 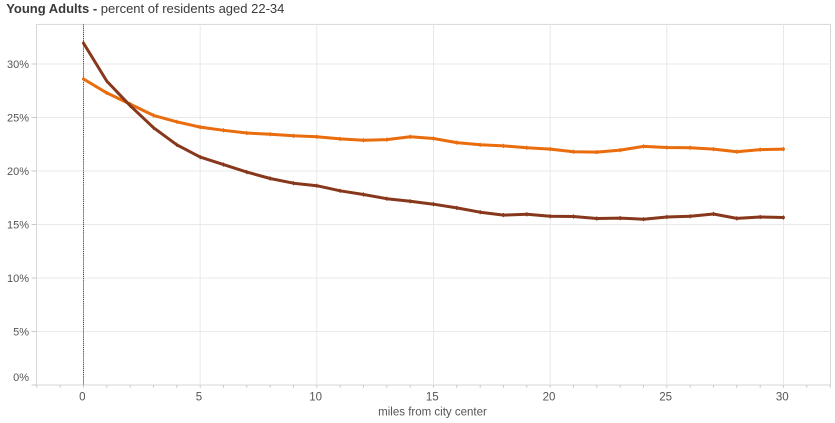 What do you see at coordinates (549, 397) in the screenshot?
I see `svg-text: 20` at bounding box center [549, 397].